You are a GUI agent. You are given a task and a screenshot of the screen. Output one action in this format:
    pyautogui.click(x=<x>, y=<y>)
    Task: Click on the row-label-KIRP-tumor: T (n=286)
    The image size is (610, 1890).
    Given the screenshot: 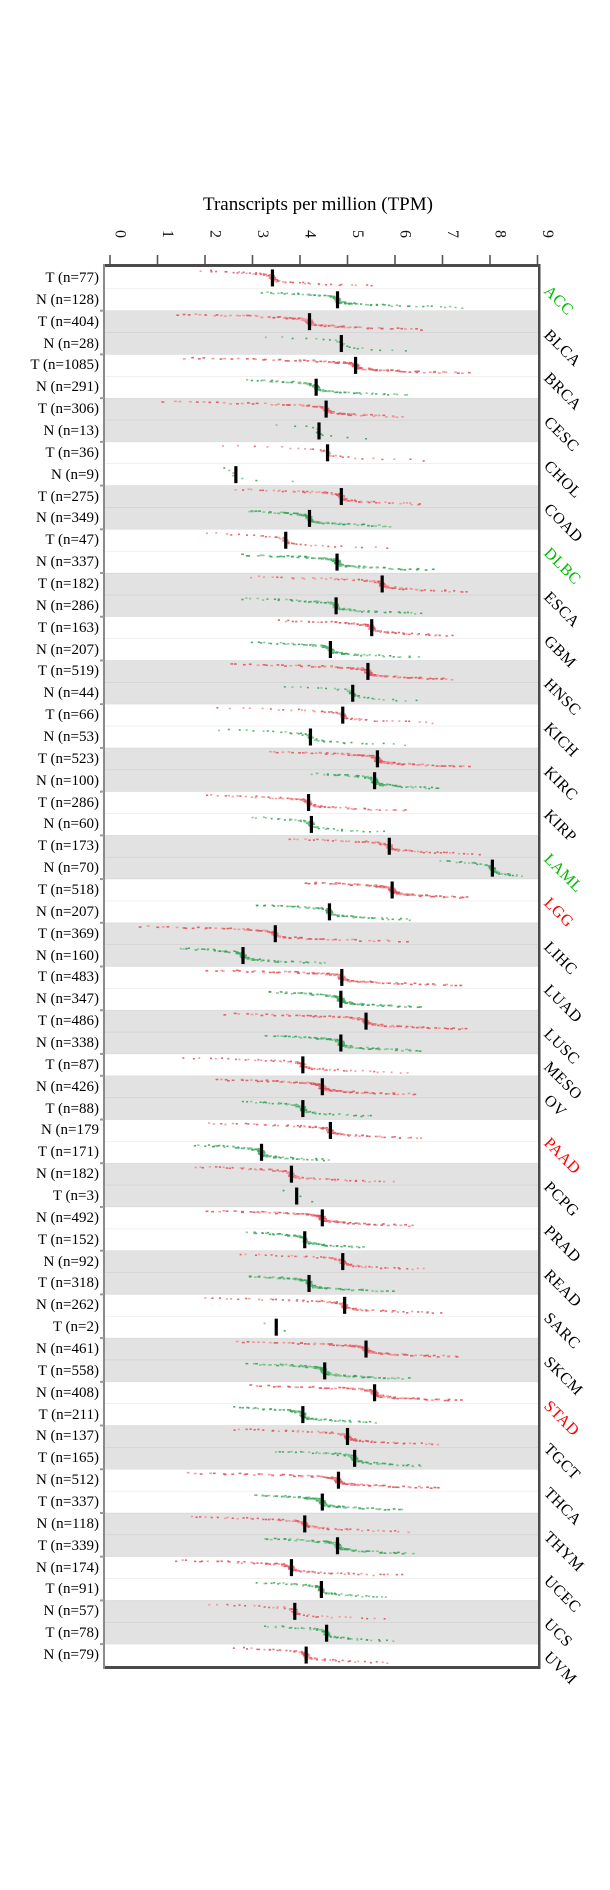 What is the action you would take?
    pyautogui.click(x=68, y=802)
    